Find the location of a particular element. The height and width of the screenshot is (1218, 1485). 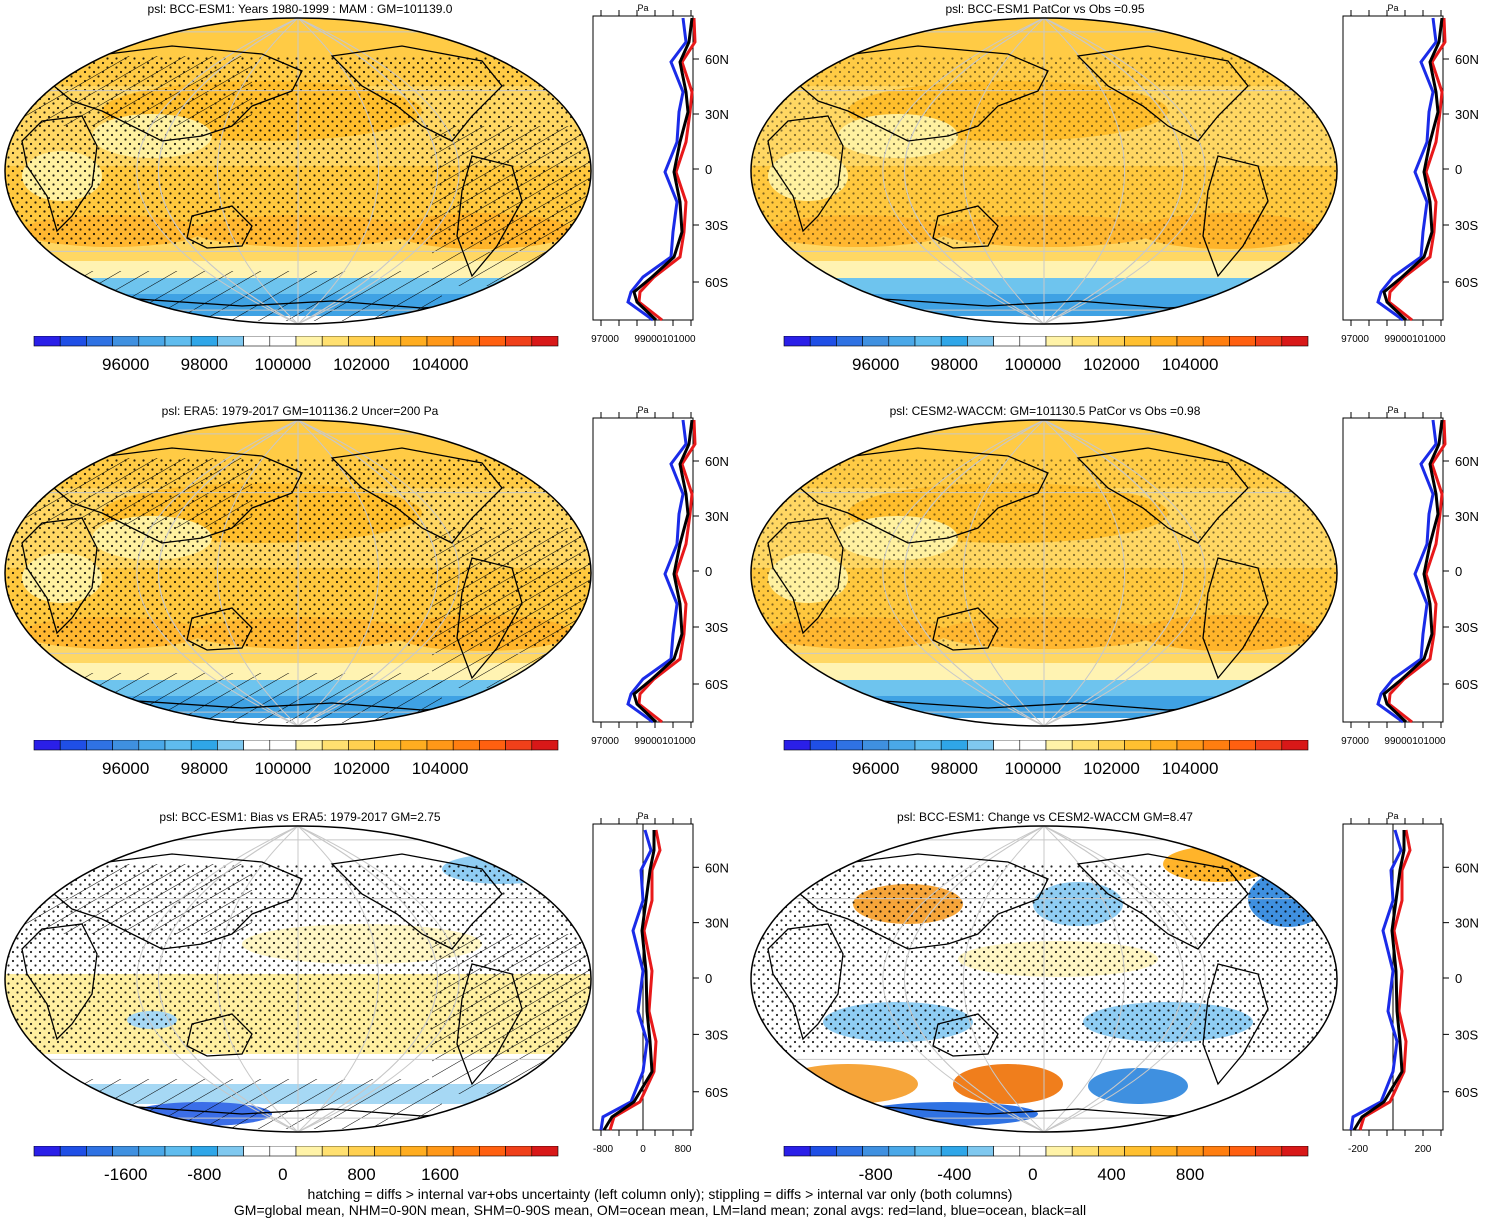

zonal-plot-4: Pa 60N 30N 0 30S 60S 97000 99000101000 is located at coordinates (1410, 574).